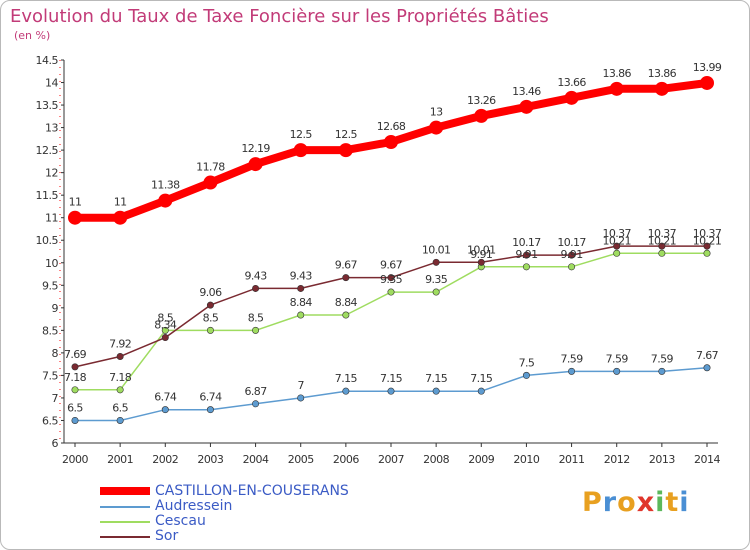  What do you see at coordinates (526, 459) in the screenshot?
I see `x-tick-label: 2010` at bounding box center [526, 459].